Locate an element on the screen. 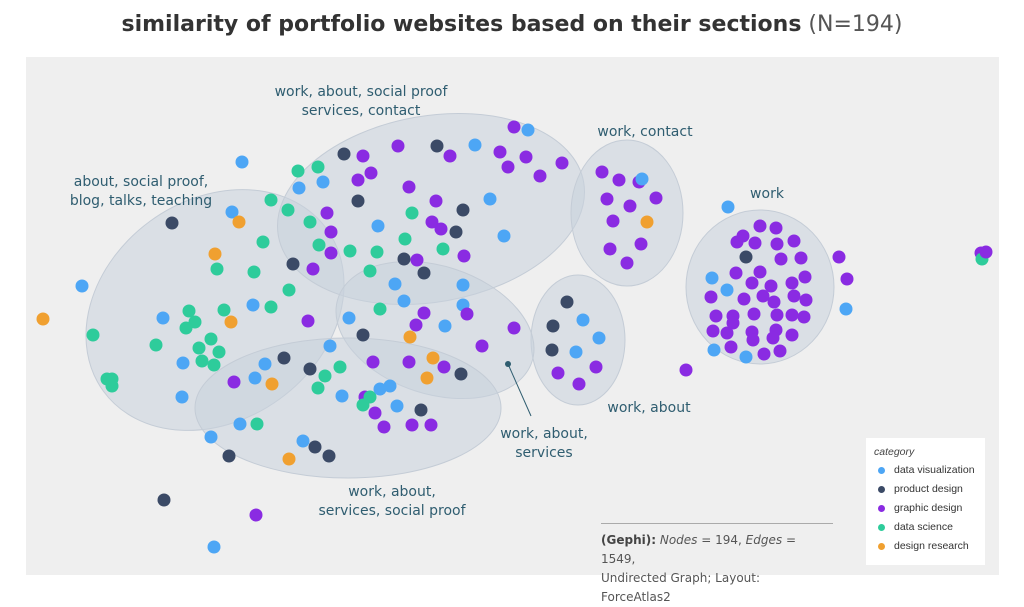 The height and width of the screenshot is (607, 1024). legend-title: category is located at coordinates (894, 452).